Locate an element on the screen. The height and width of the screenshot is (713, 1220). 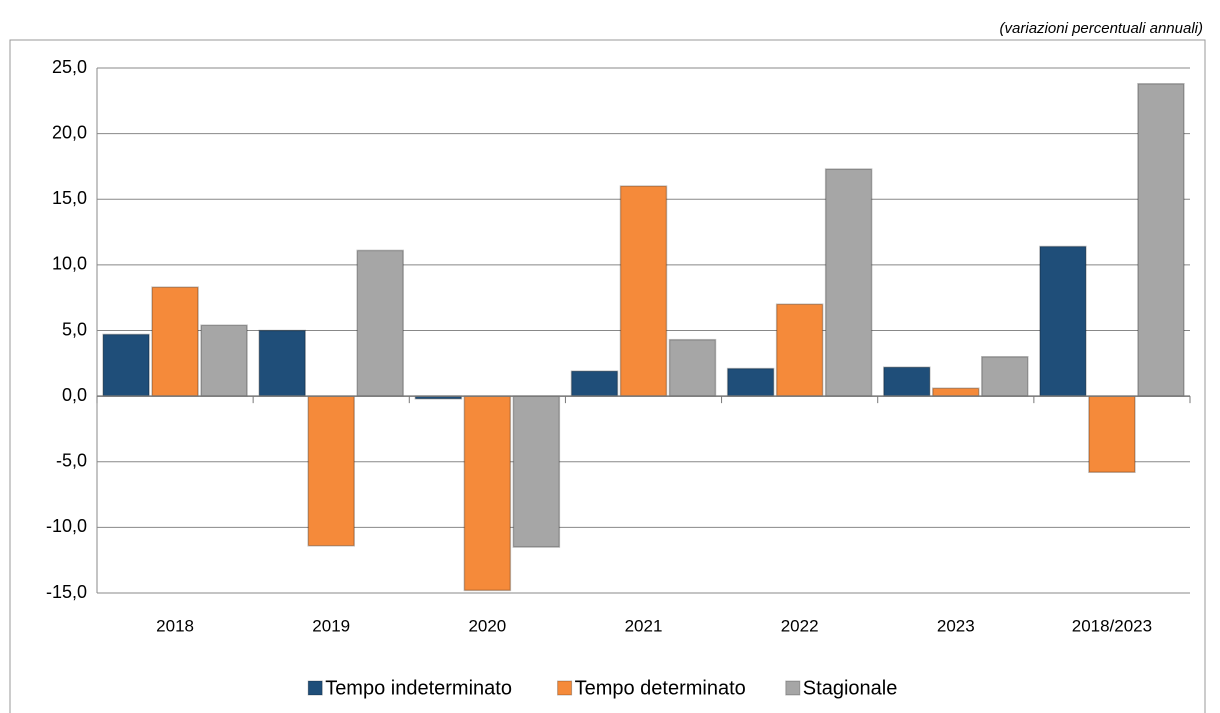
x-tick-label: 2018/2023 is located at coordinates (1112, 625).